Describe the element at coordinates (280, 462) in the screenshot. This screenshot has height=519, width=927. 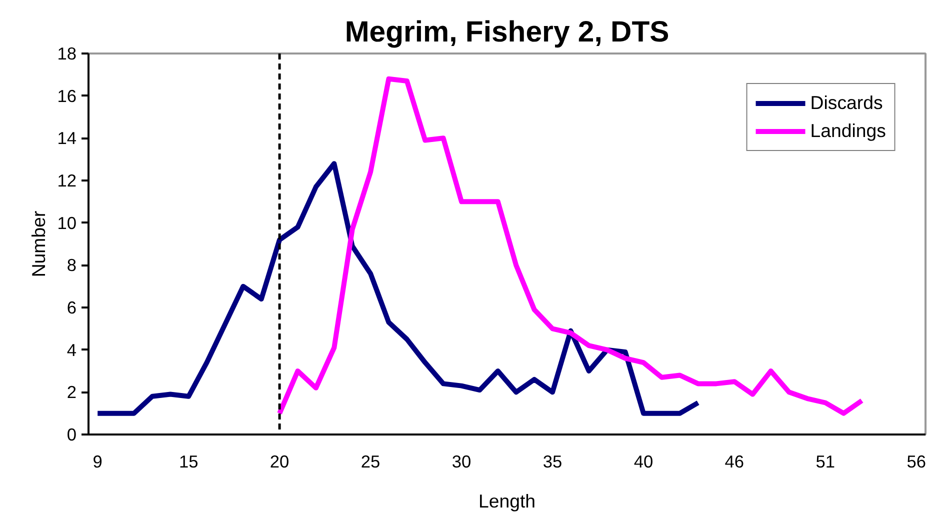
I see `x-tick-label: 20` at that location.